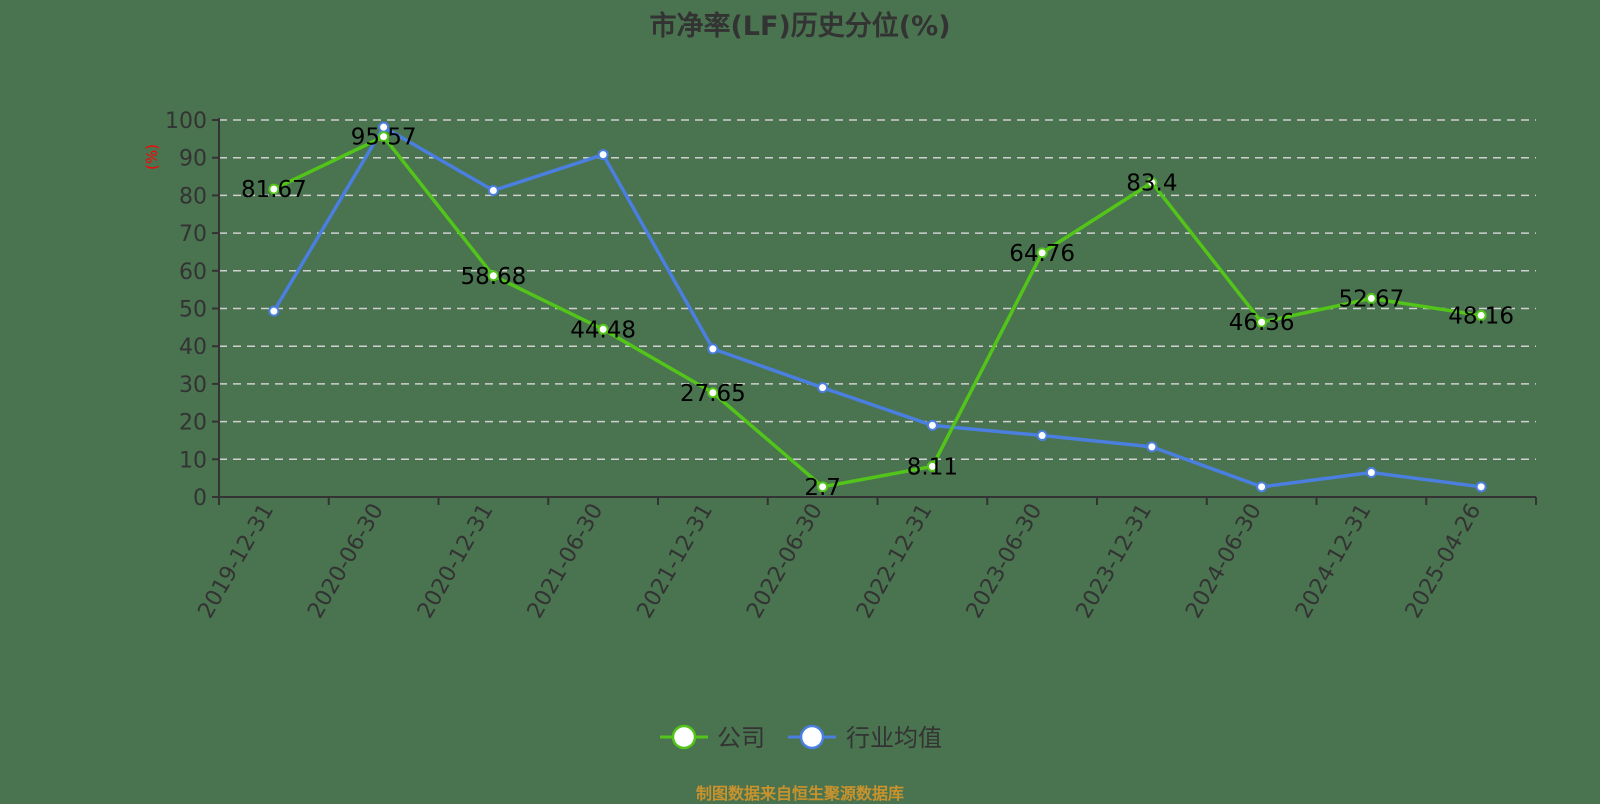 This screenshot has height=804, width=1600. I want to click on data-label-company: 48.16, so click(1481, 316).